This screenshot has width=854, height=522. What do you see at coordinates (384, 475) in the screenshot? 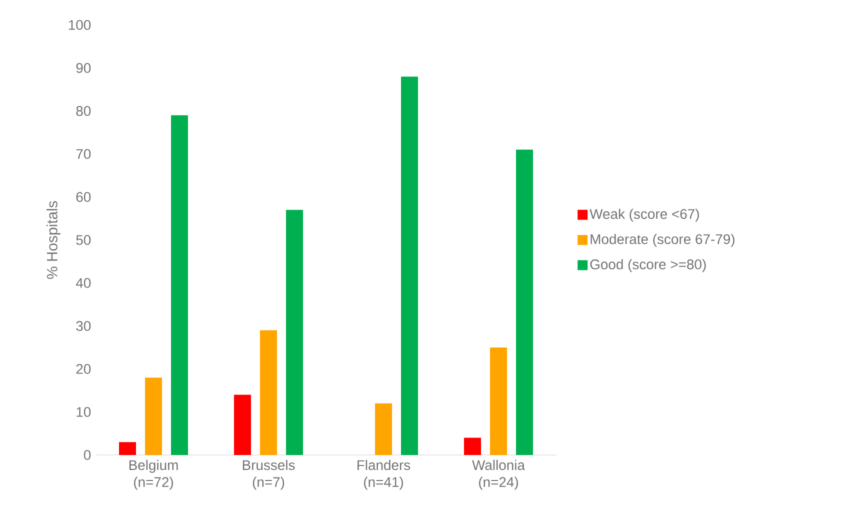
I see `x-tick-label: Flanders (n=41)` at bounding box center [384, 475].